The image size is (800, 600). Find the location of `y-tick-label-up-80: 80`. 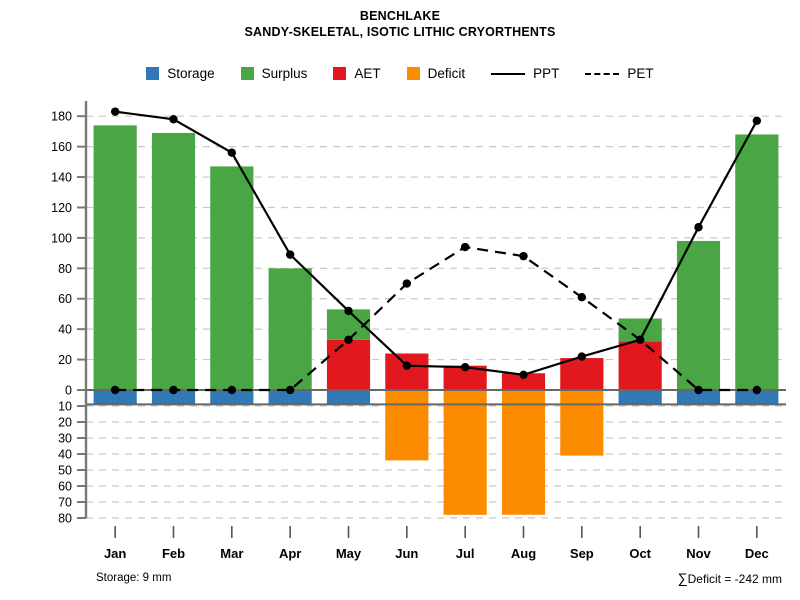

y-tick-label-up-80: 80 is located at coordinates (65, 269).